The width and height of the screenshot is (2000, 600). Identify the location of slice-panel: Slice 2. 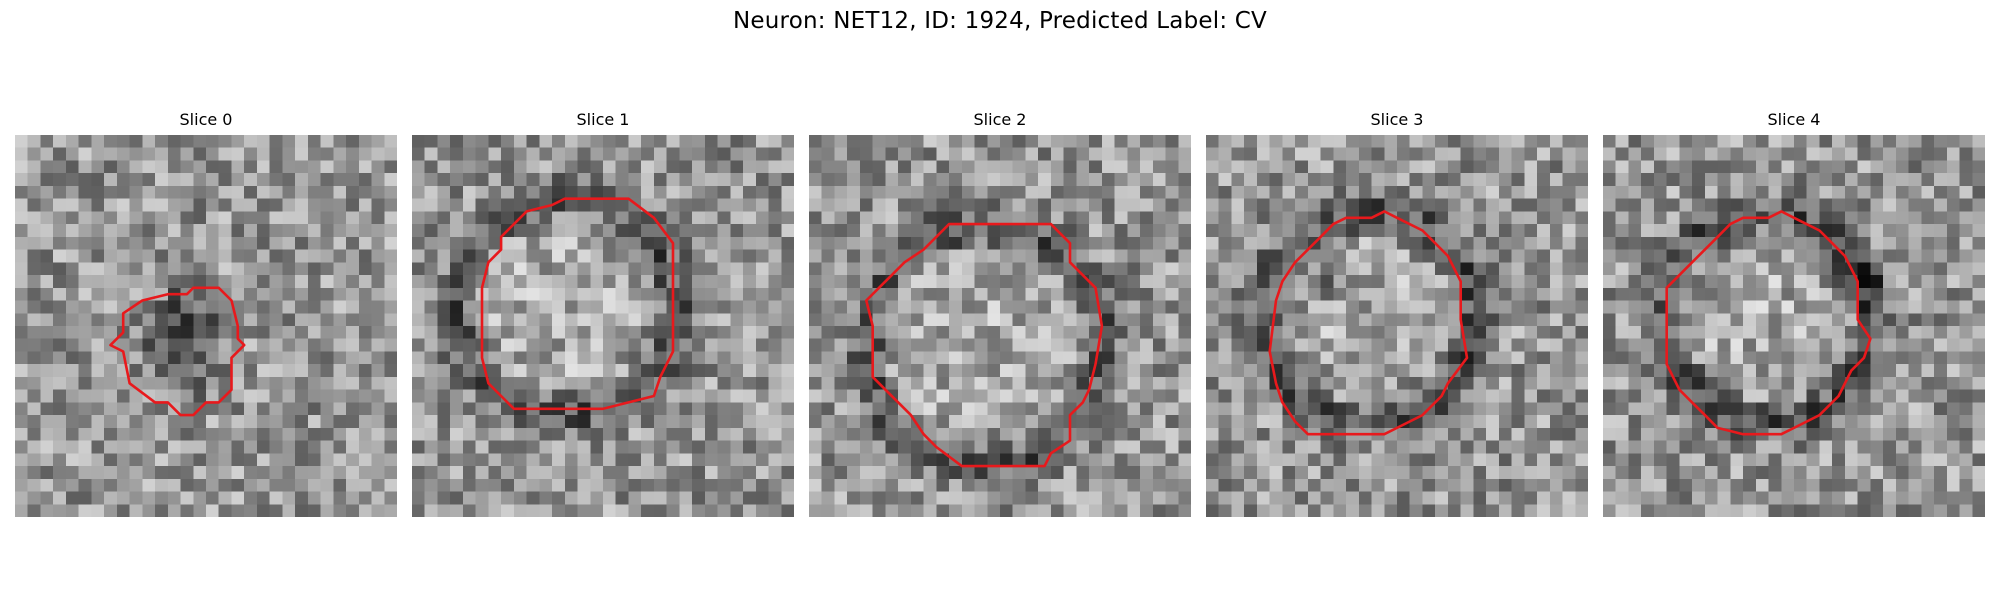
(1000, 312).